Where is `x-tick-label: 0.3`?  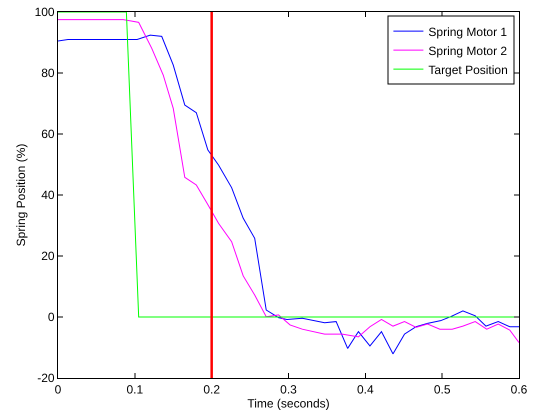
x-tick-label: 0.3 is located at coordinates (289, 389).